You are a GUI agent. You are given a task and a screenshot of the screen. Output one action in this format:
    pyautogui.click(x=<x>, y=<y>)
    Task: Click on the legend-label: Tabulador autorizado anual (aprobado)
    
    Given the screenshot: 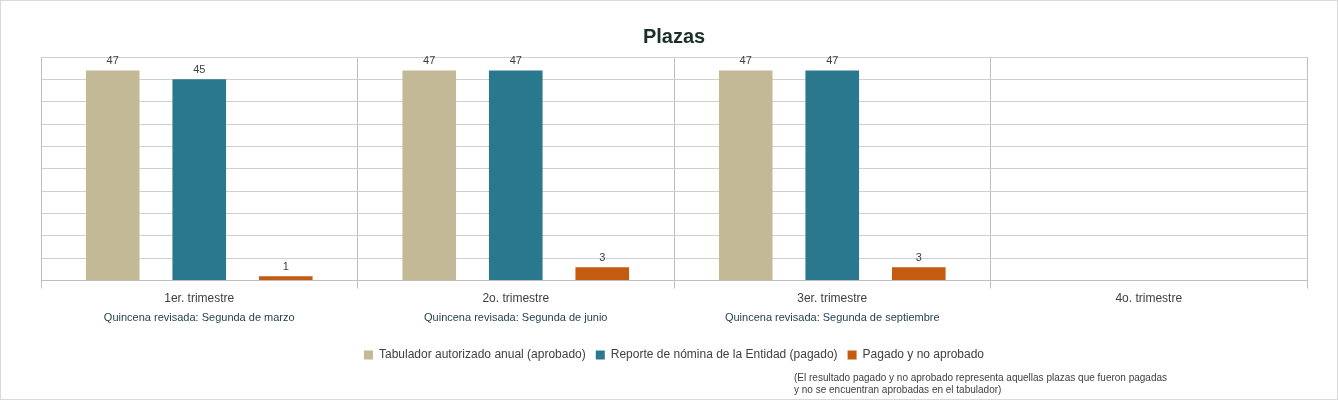 What is the action you would take?
    pyautogui.click(x=482, y=354)
    